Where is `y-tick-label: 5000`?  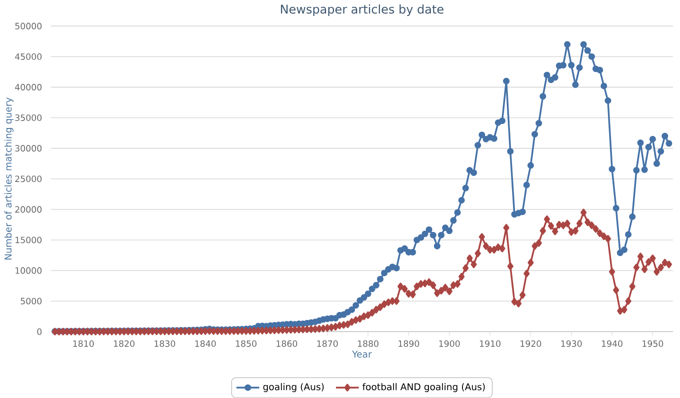
y-tick-label: 5000 is located at coordinates (31, 301).